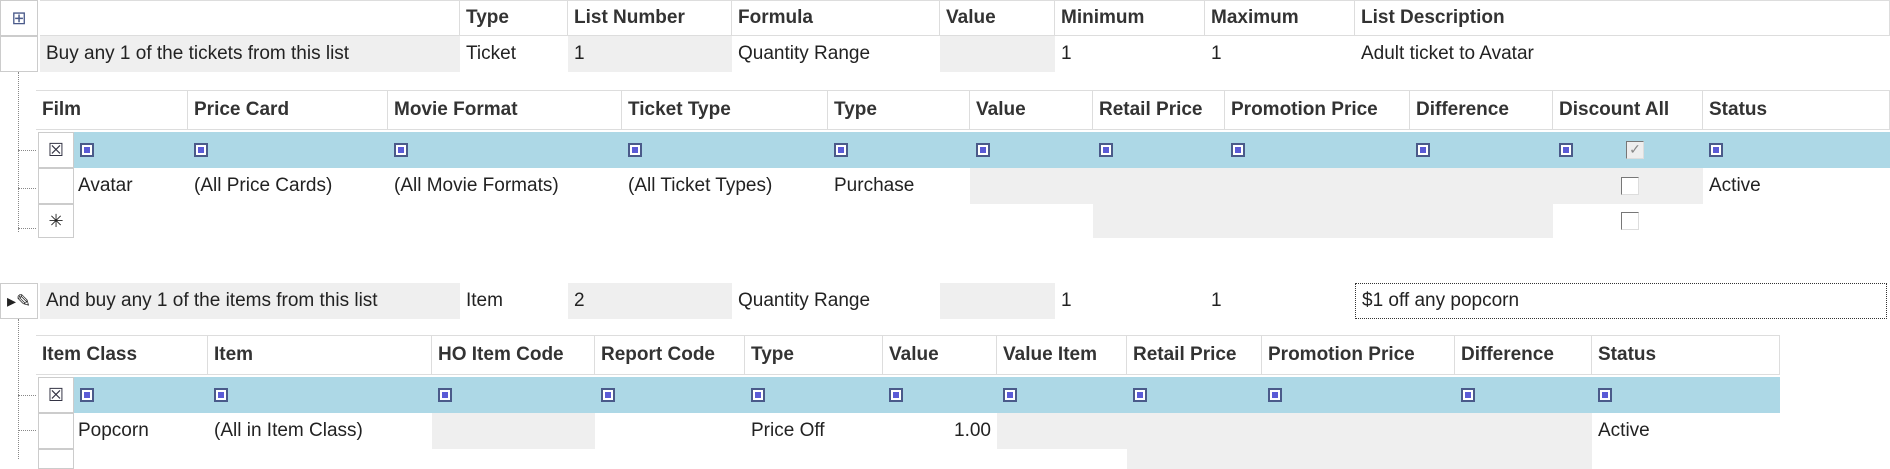 This screenshot has height=469, width=1890. What do you see at coordinates (1358, 431) in the screenshot?
I see `items-cell-promotion-price` at bounding box center [1358, 431].